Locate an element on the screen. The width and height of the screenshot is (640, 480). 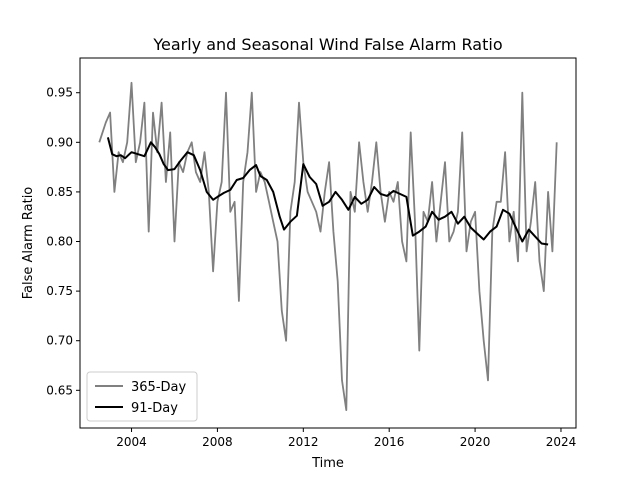
y-tick-label: 0.90 is located at coordinates (59, 142).